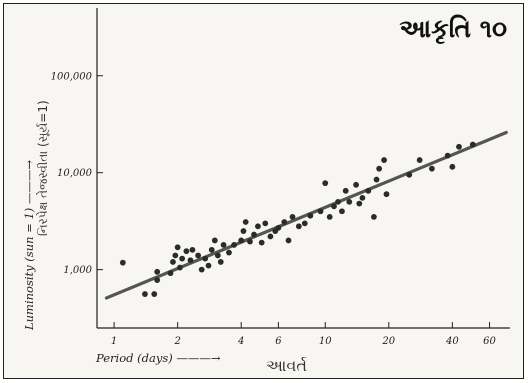  Describe the element at coordinates (388, 341) in the screenshot. I see `x-tick-label: 20` at that location.